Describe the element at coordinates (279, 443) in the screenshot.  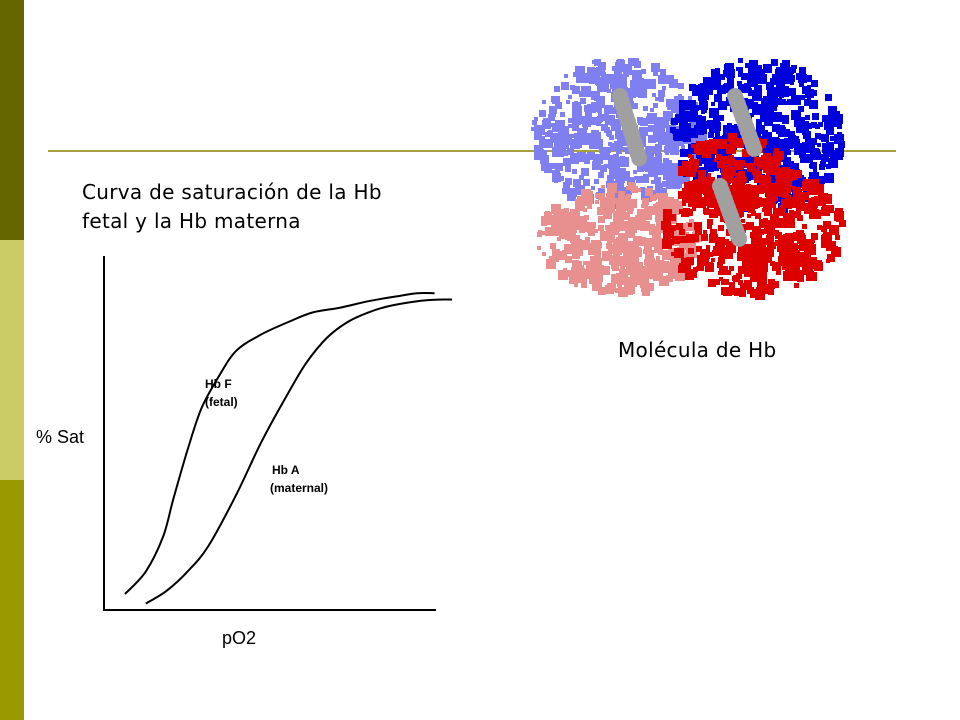
I see `series-line-fetal` at that location.